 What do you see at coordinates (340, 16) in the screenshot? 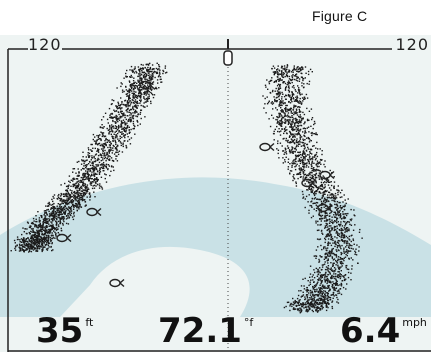
I see `figure-caption: Figure C` at bounding box center [340, 16].